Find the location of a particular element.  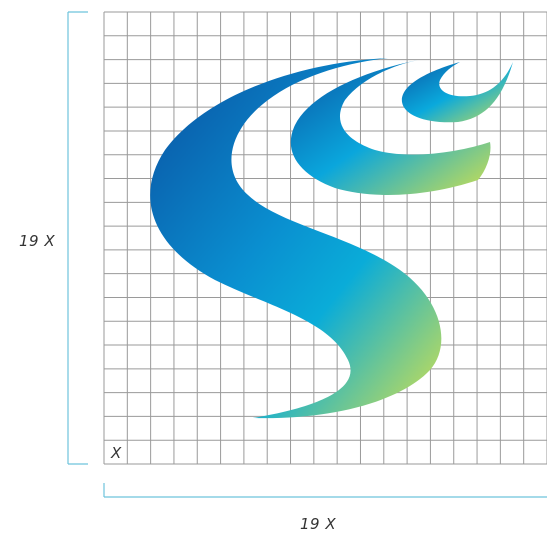

logo-middle-swirl is located at coordinates (390, 127).